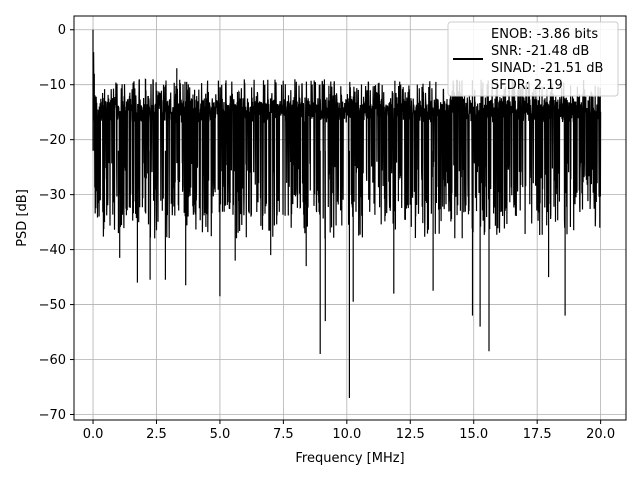 This screenshot has height=480, width=640. Describe the element at coordinates (52, 85) in the screenshot. I see `y-tick-label: −10` at that location.